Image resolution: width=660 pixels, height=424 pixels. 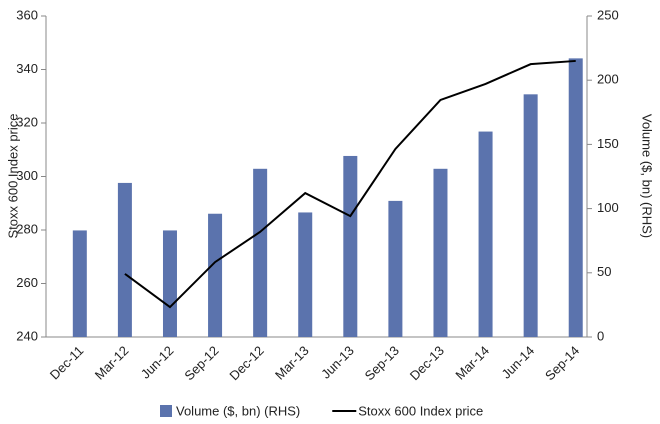 I want to click on y-tick-label: 240, so click(x=27, y=335).